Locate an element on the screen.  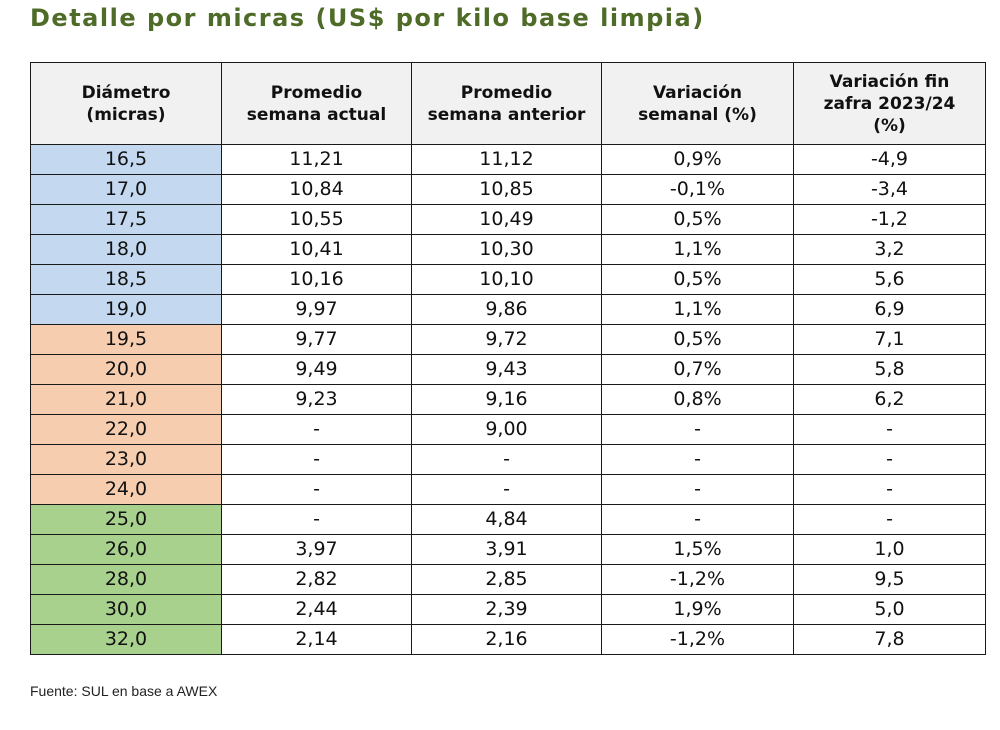
header-line: semana anterior is located at coordinates (506, 114).